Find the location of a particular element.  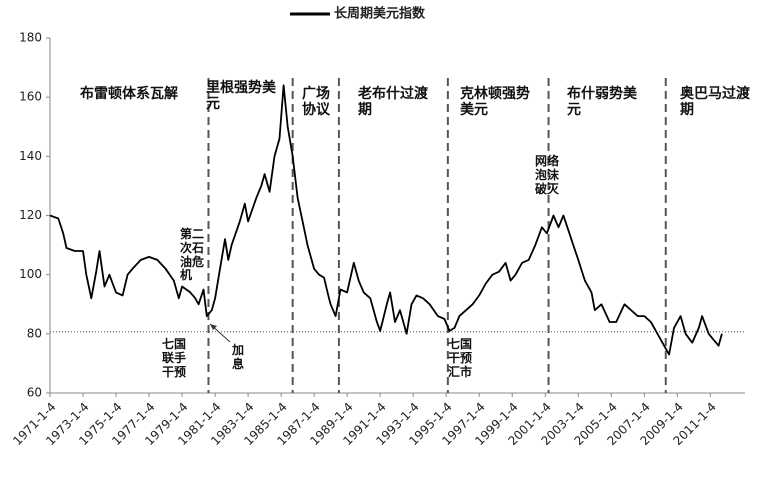

annotation: 布雷顿体系瓦解 is located at coordinates (129, 94).